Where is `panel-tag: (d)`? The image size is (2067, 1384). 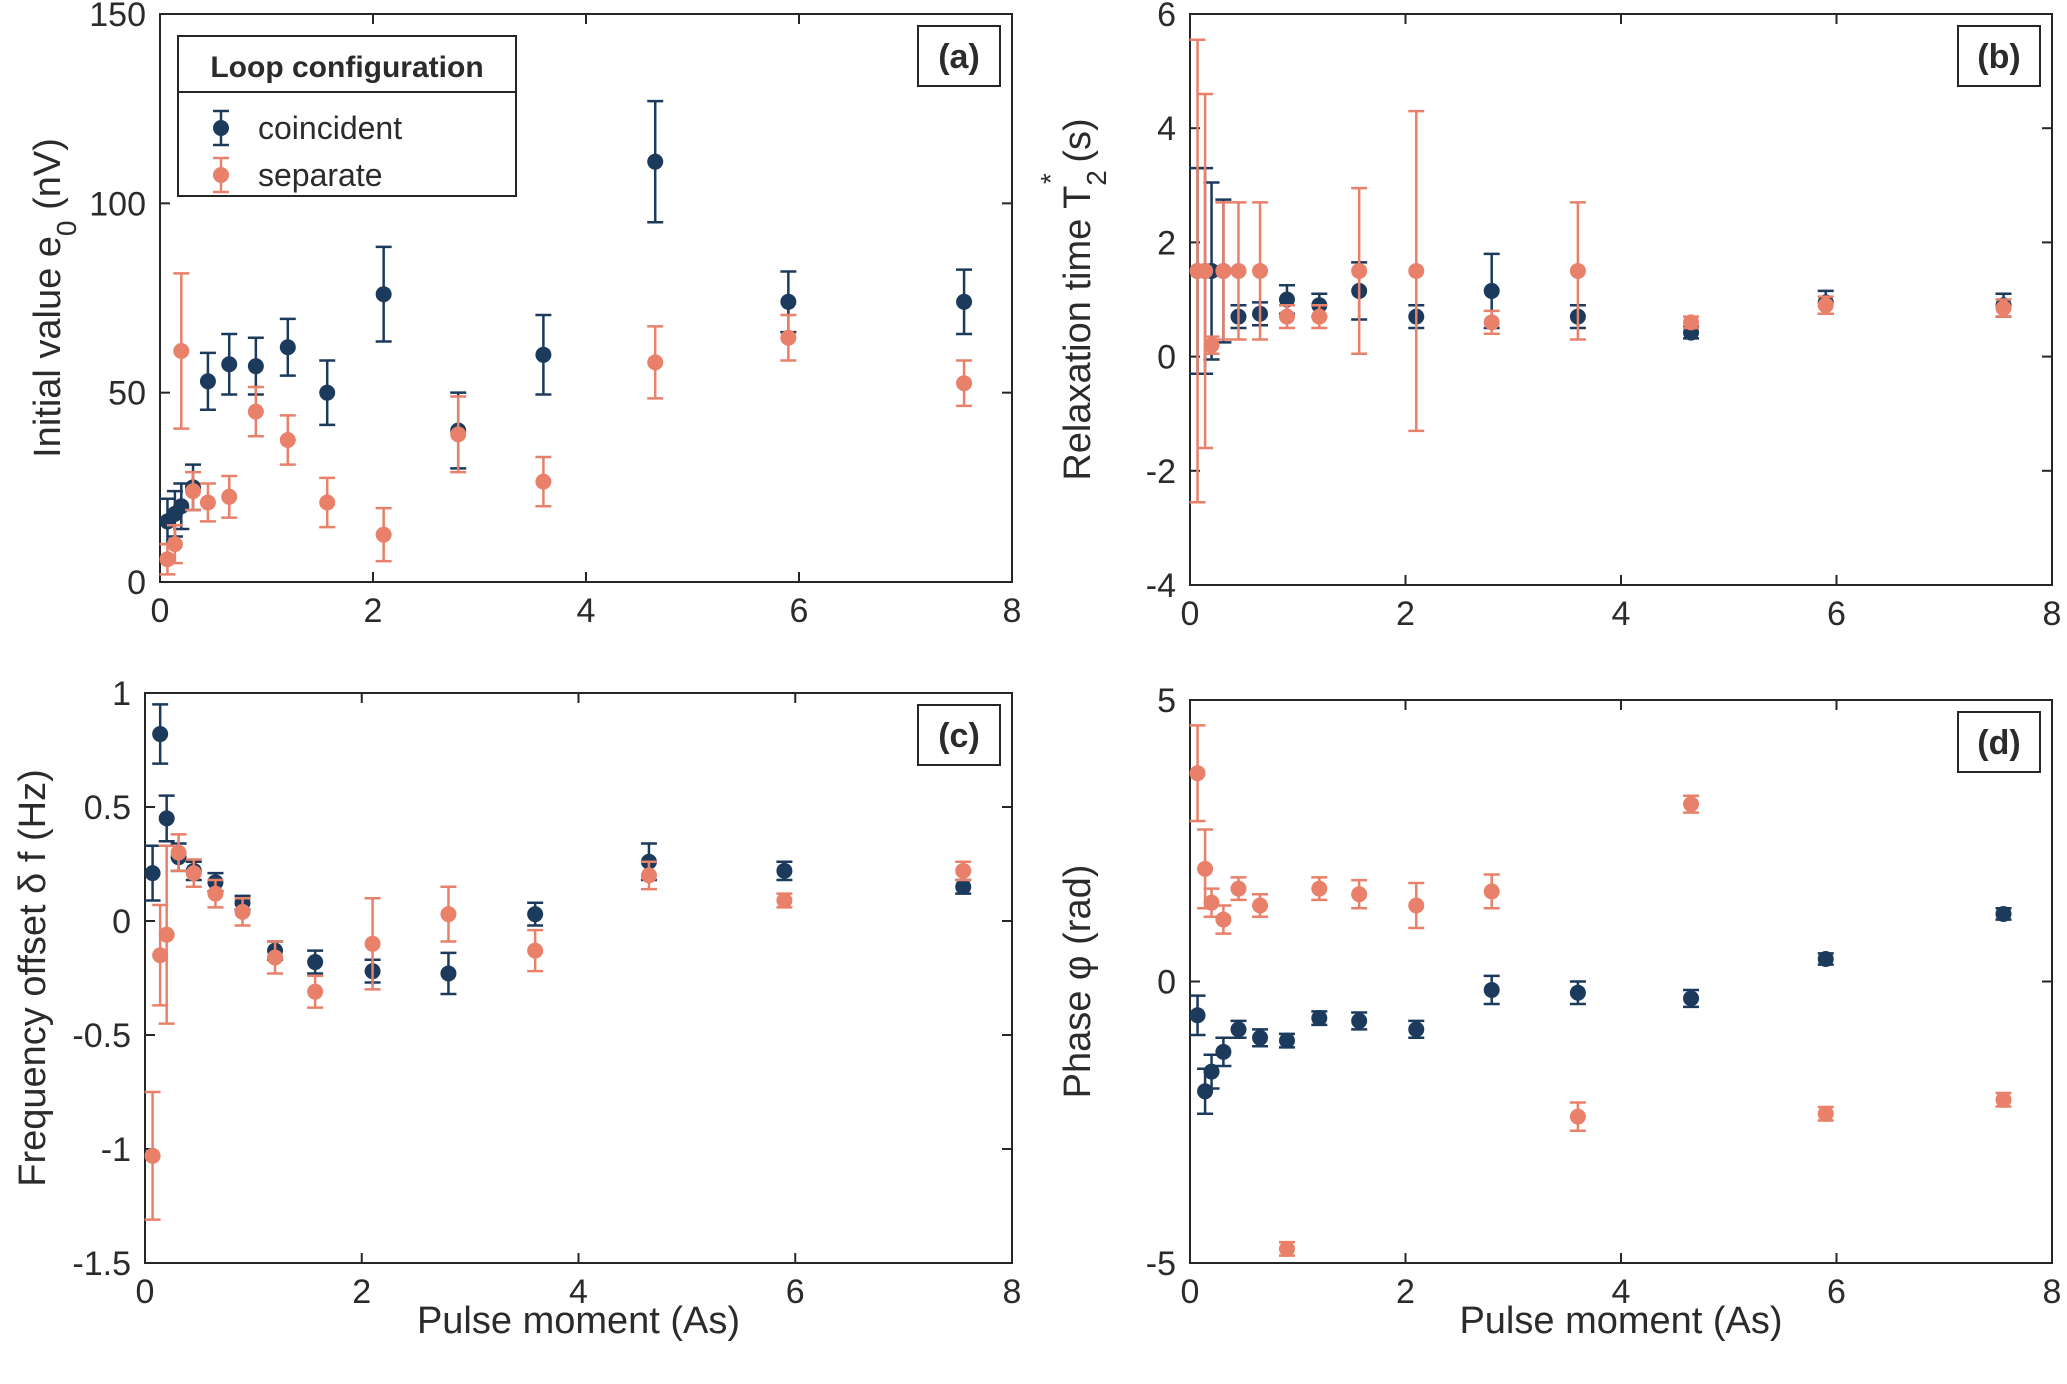 panel-tag: (d) is located at coordinates (1999, 742).